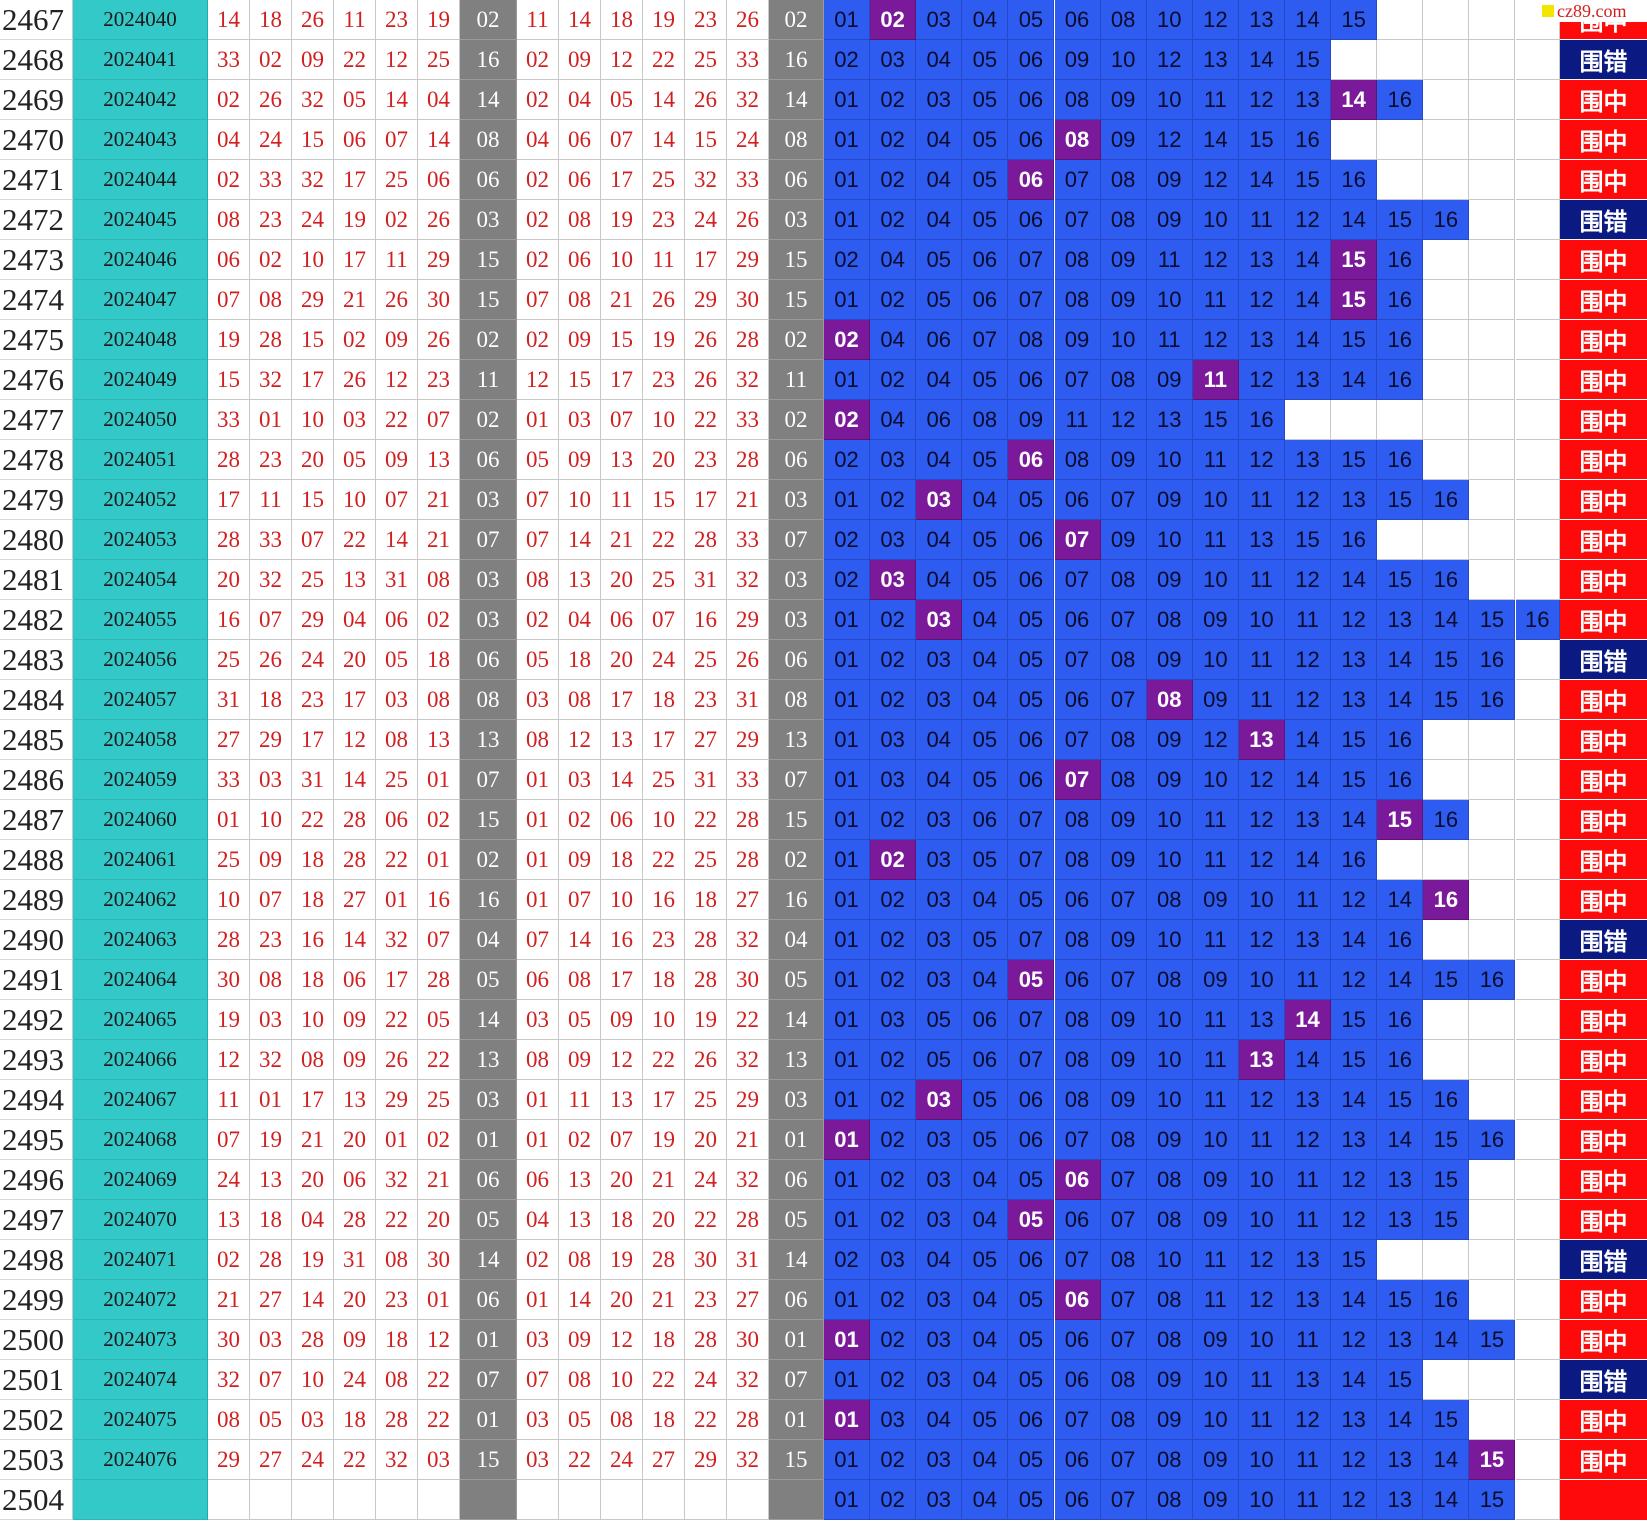  What do you see at coordinates (397, 1020) in the screenshot?
I see `draw-number-cell: 22` at bounding box center [397, 1020].